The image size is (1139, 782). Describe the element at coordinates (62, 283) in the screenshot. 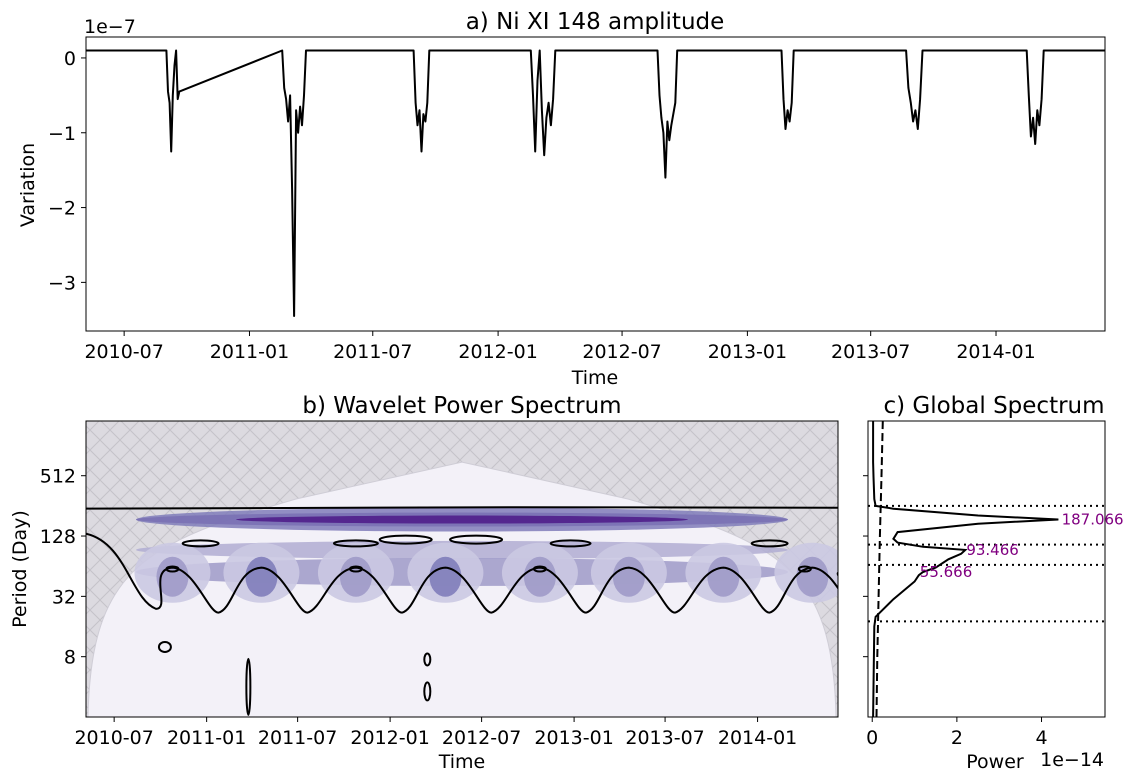

I see `y-tick-label: −3` at that location.